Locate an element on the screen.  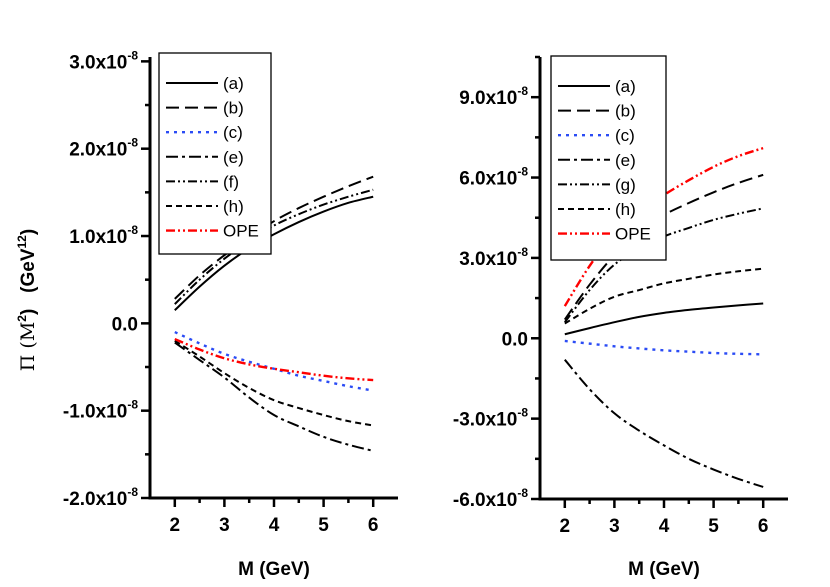
y-axis-label: Π (M2) (GeV12) is located at coordinates (27, 300).